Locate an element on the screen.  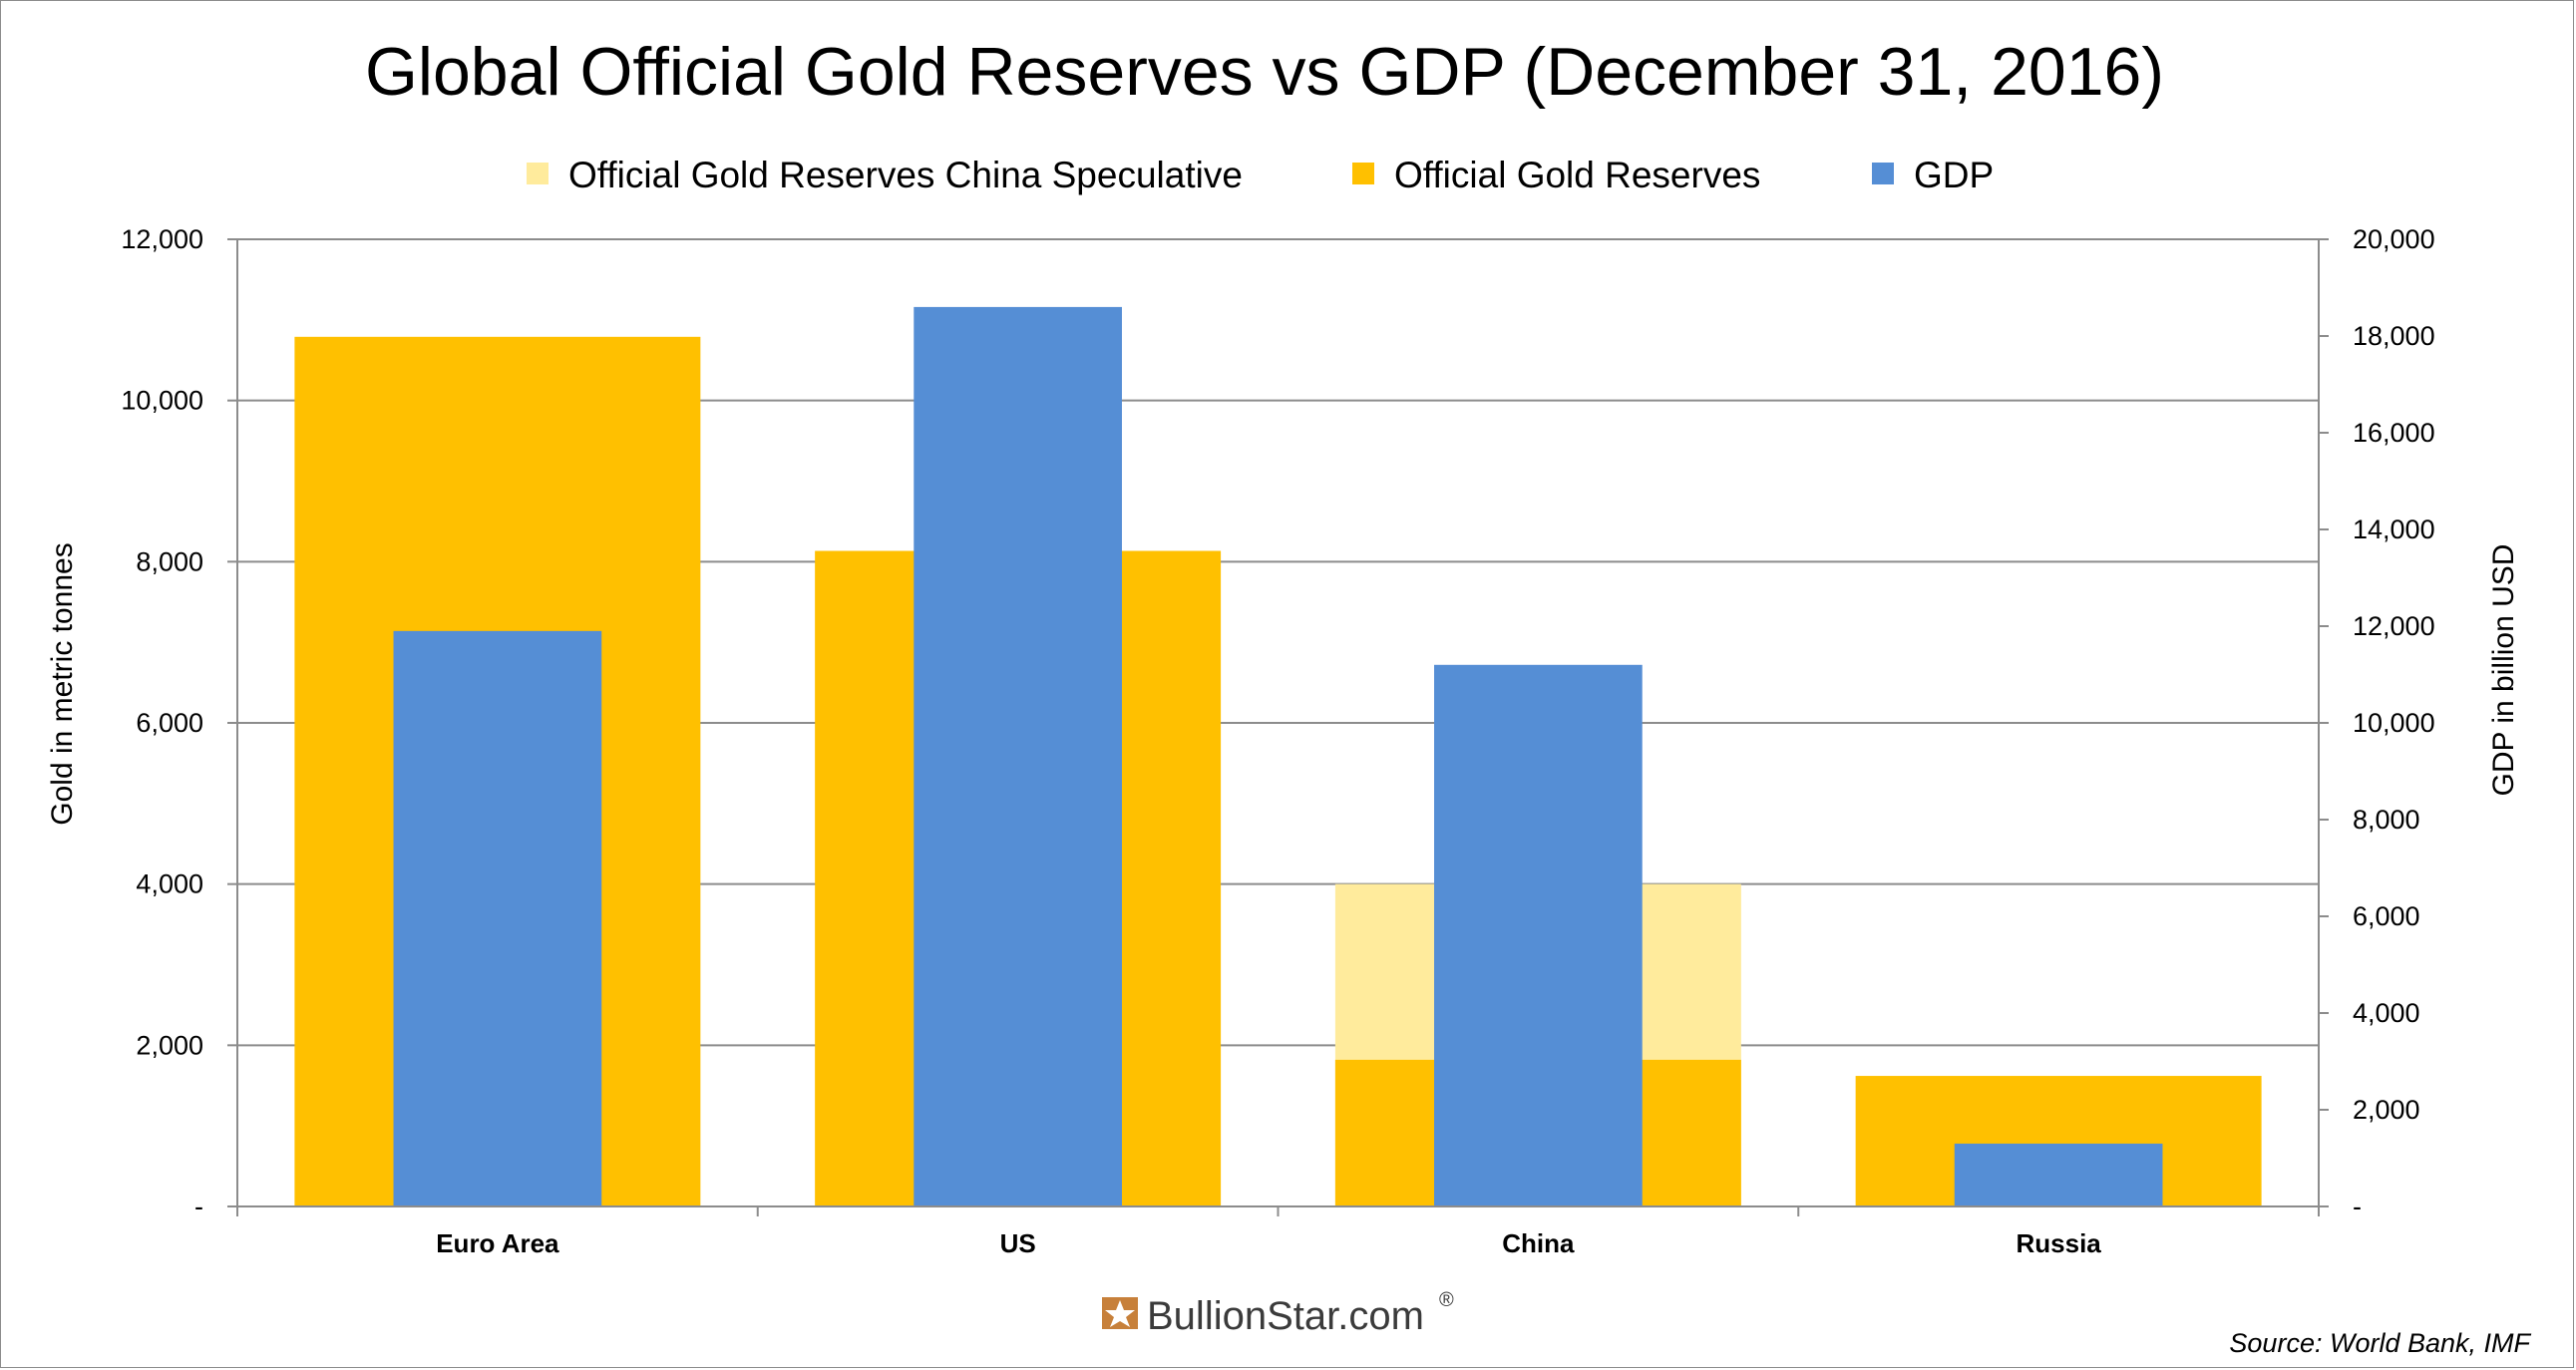
bullionstar-logo-mark is located at coordinates (1120, 1313).